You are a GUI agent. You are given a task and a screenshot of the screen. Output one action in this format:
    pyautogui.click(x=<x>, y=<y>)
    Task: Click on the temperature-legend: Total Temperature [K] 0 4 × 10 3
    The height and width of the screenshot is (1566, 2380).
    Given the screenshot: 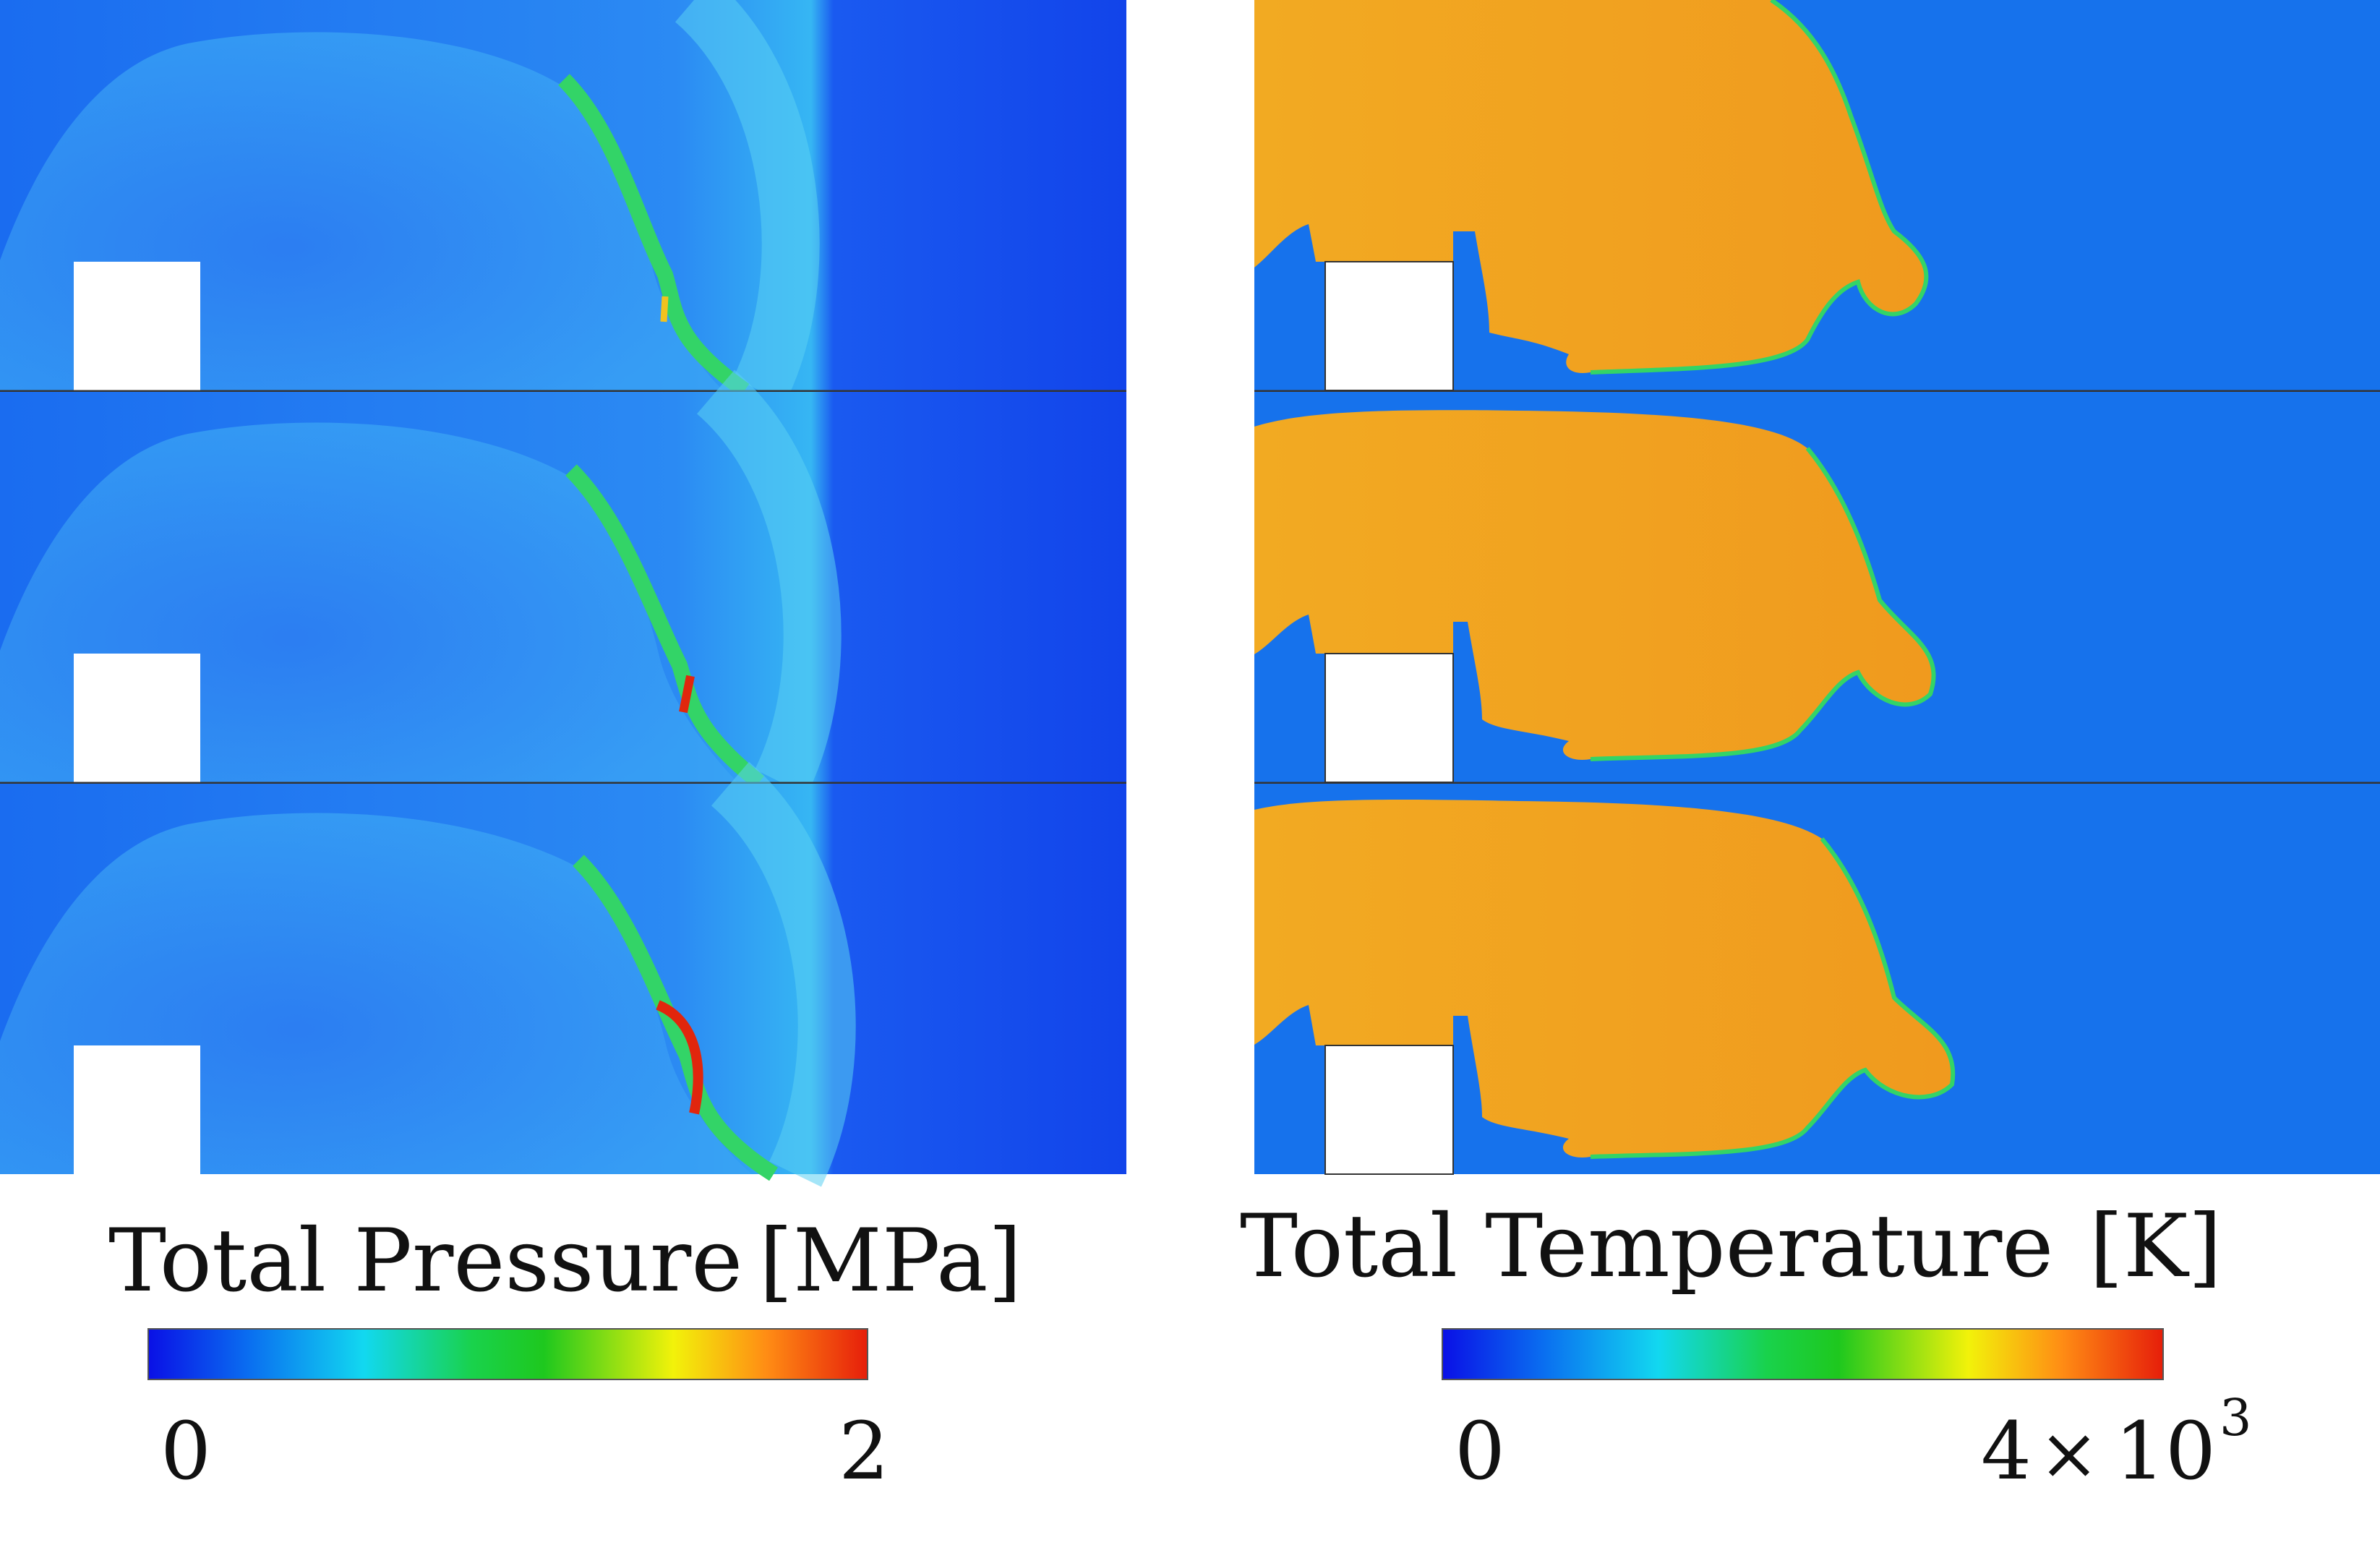 What is the action you would take?
    pyautogui.click(x=1746, y=1347)
    